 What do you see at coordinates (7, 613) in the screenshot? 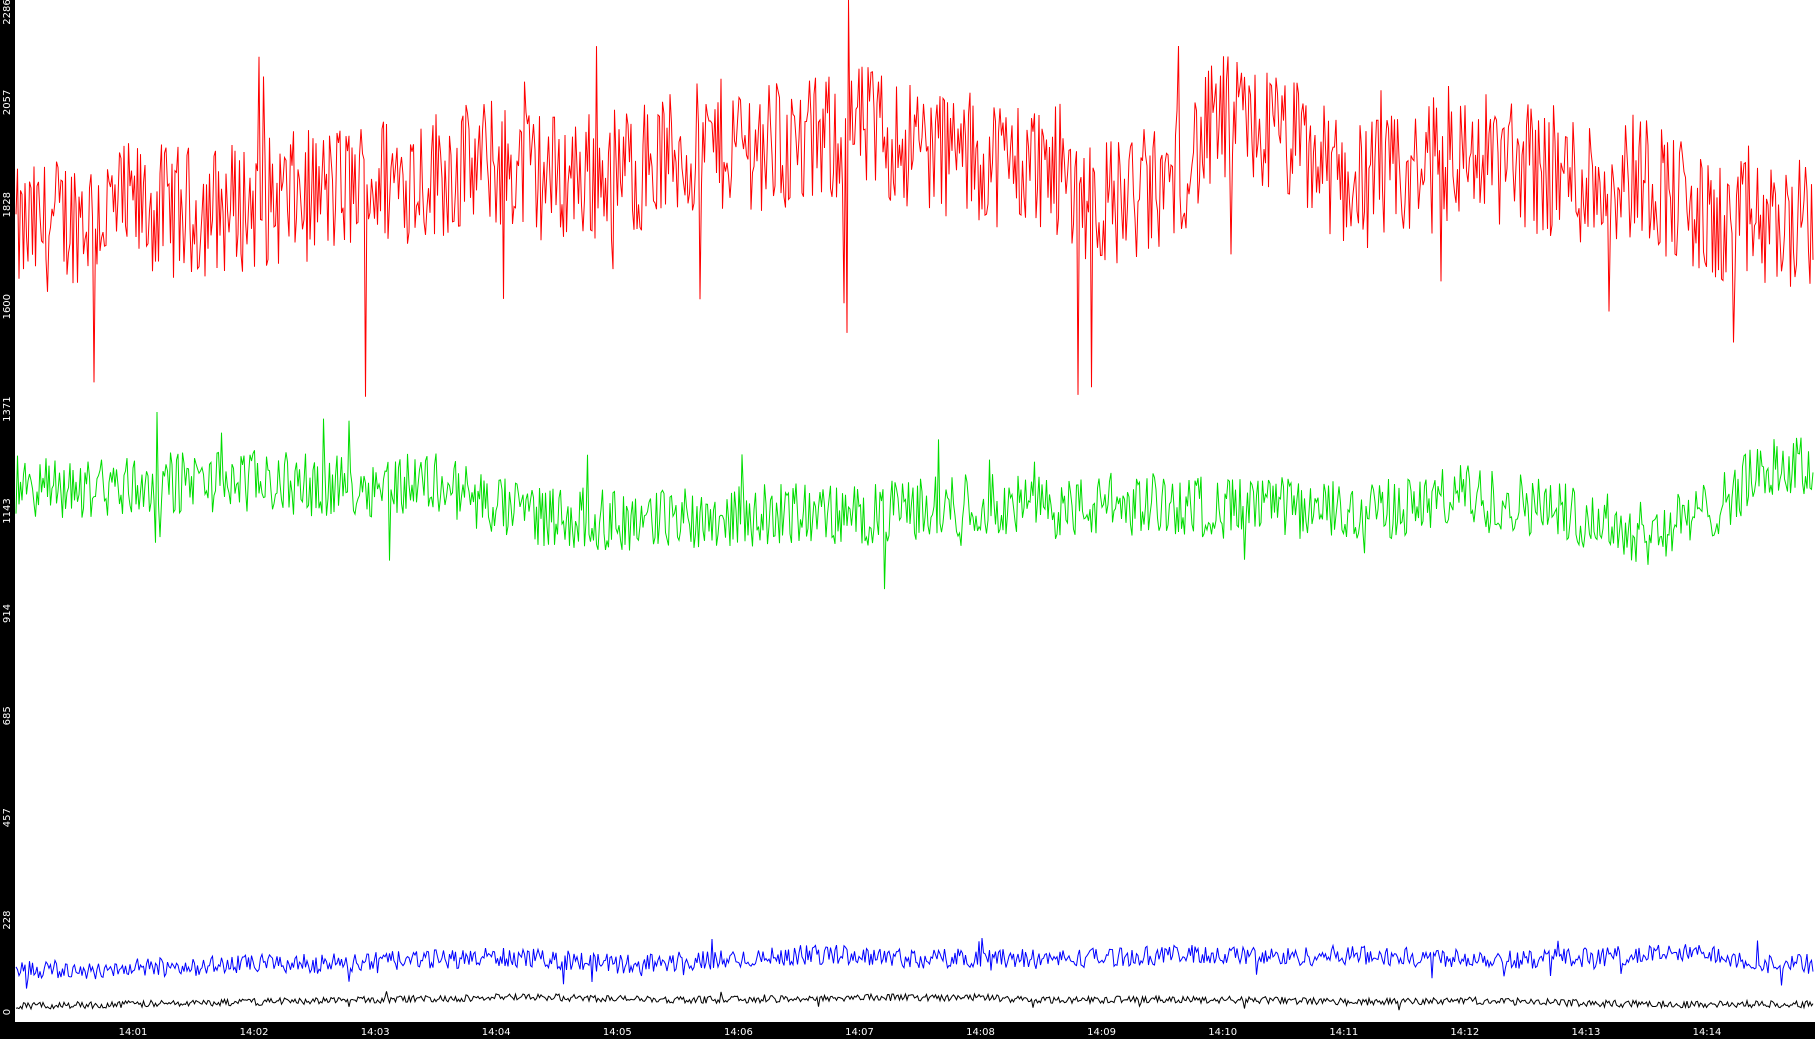
I see `y-tick-label: 914` at bounding box center [7, 613].